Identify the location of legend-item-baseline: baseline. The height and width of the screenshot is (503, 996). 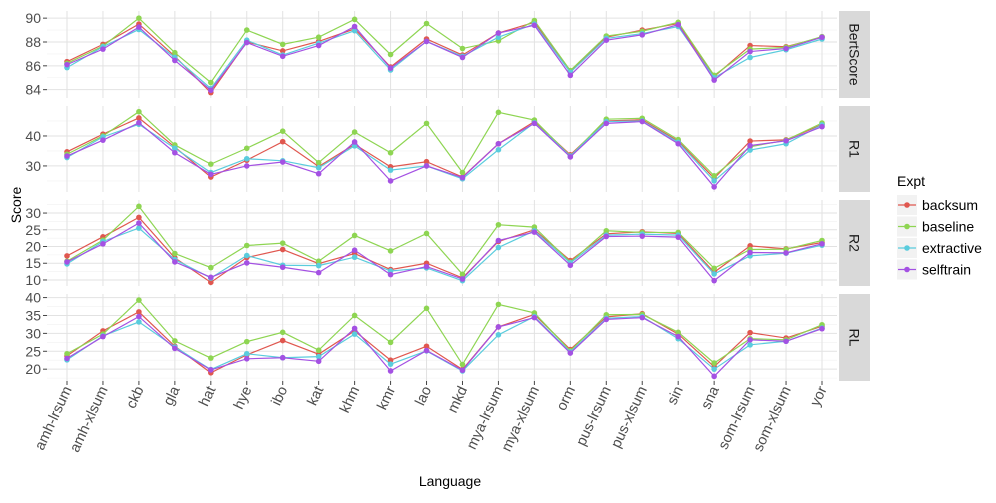
(935, 226).